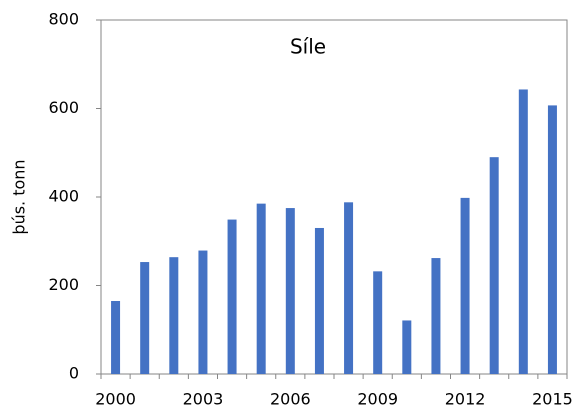 Image resolution: width=583 pixels, height=412 pixels. What do you see at coordinates (63, 107) in the screenshot?
I see `y-tick-label: 600` at bounding box center [63, 107].